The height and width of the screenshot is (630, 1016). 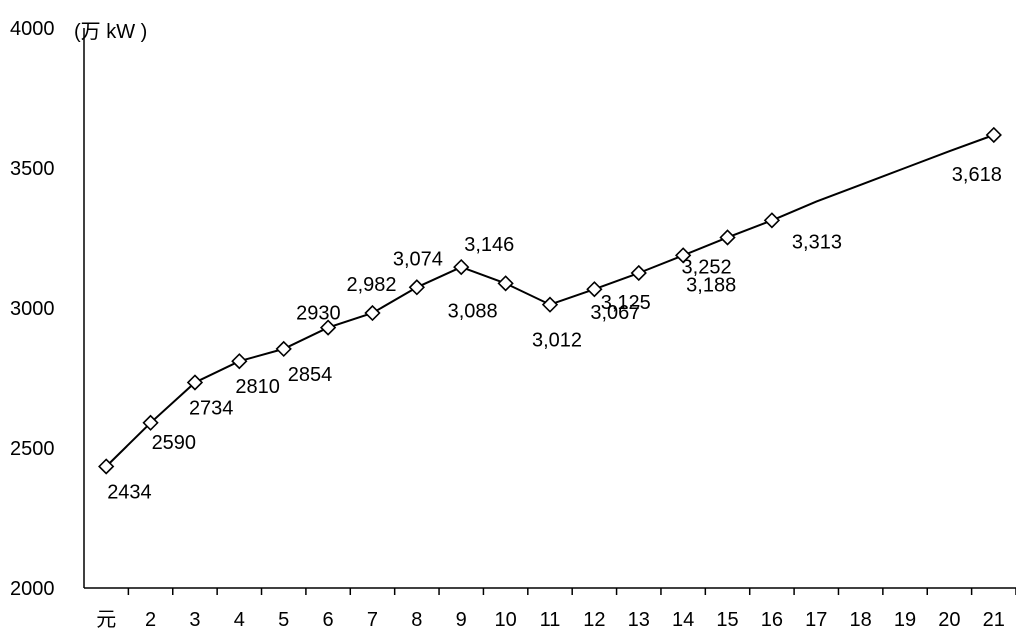 What do you see at coordinates (727, 619) in the screenshot?
I see `x-tick-label: 15` at bounding box center [727, 619].